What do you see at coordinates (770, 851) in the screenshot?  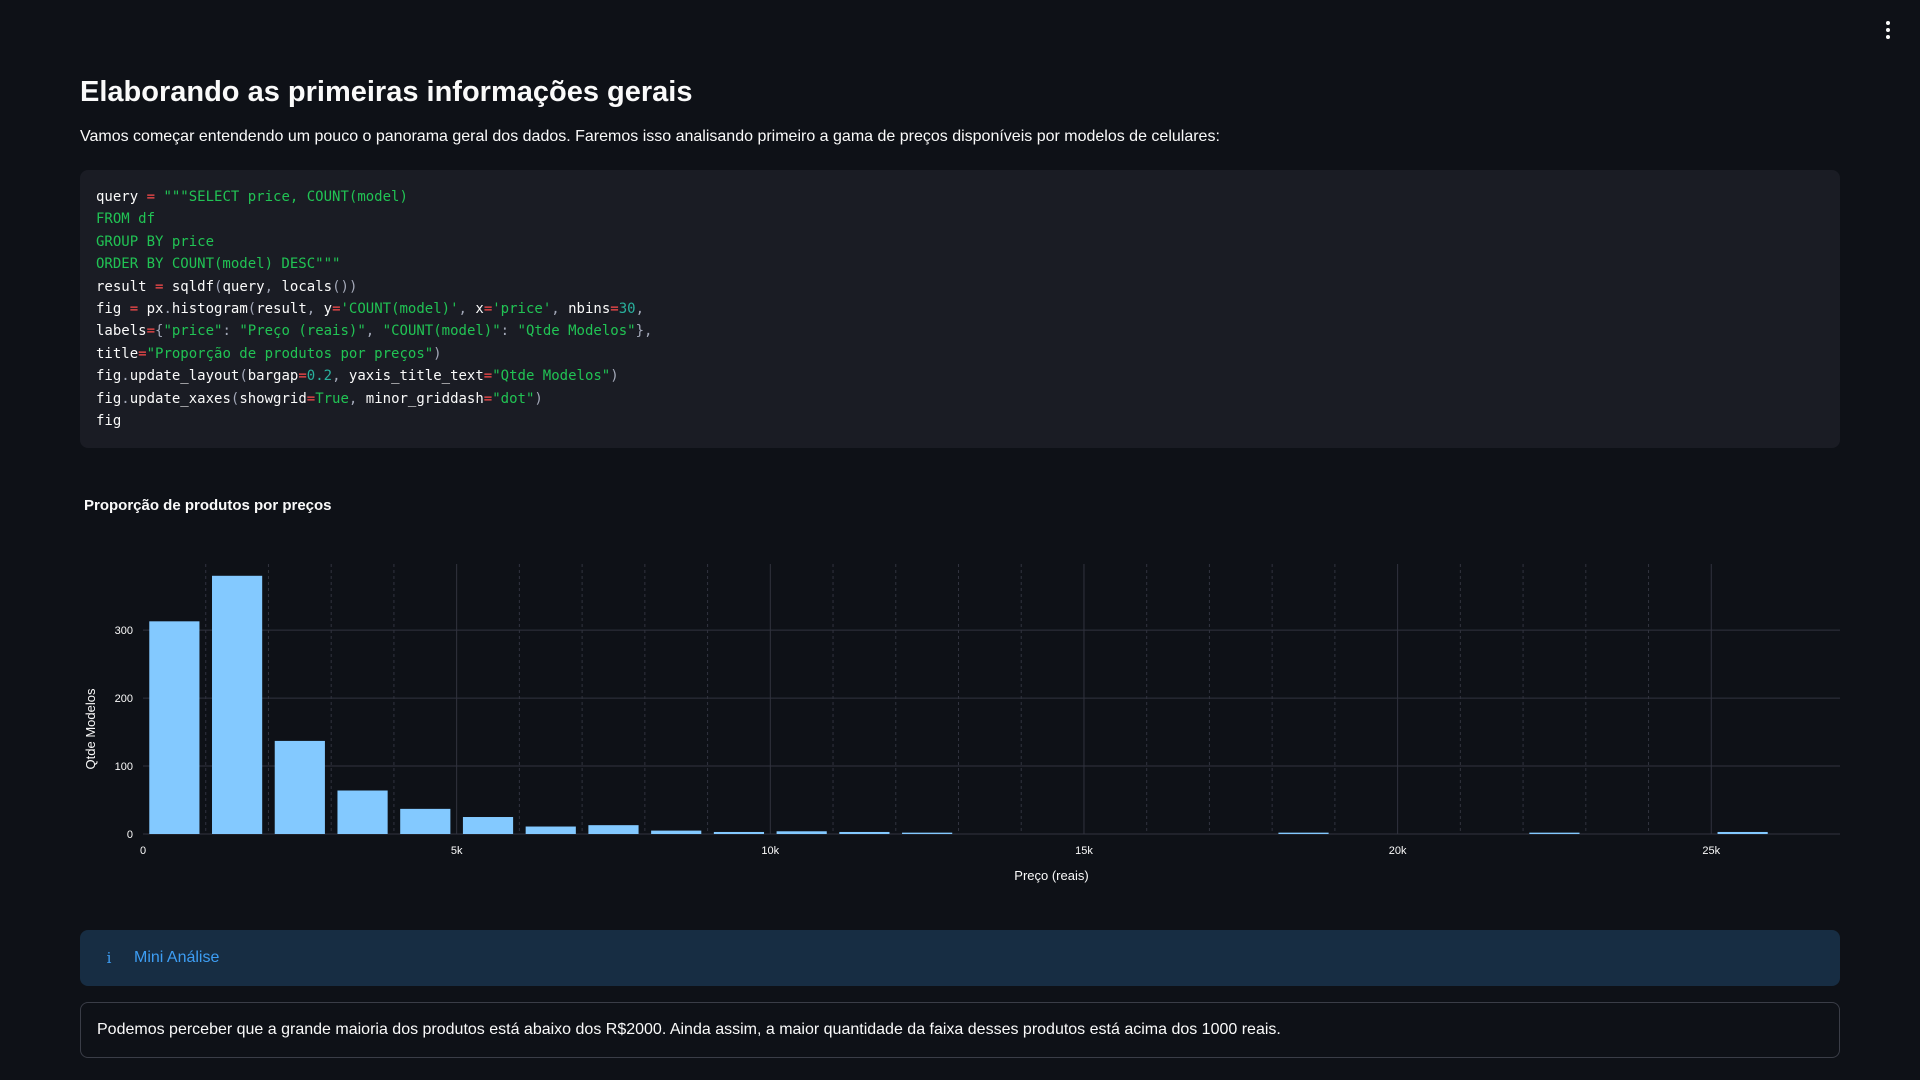 I see `x-tick-label: 10k` at bounding box center [770, 851].